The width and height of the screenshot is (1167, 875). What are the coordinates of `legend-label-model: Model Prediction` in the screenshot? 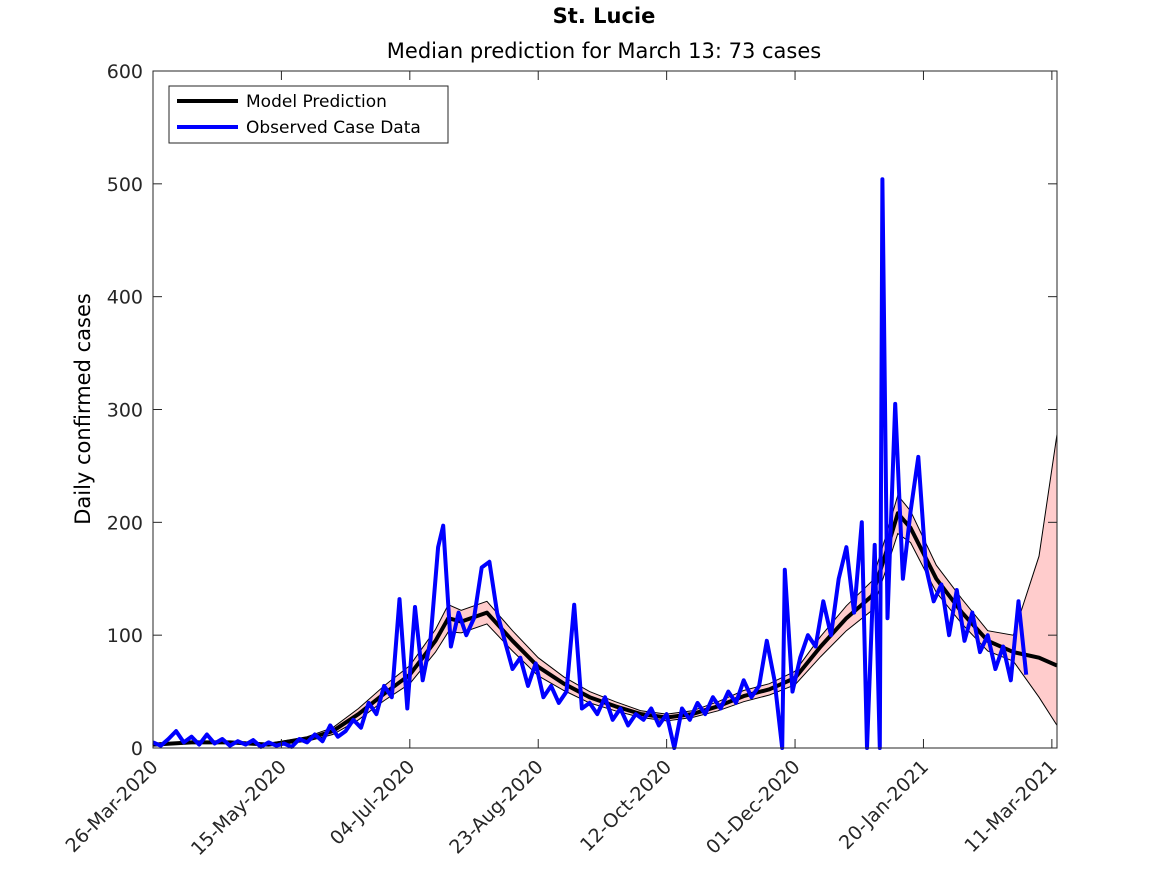 It's located at (316, 102).